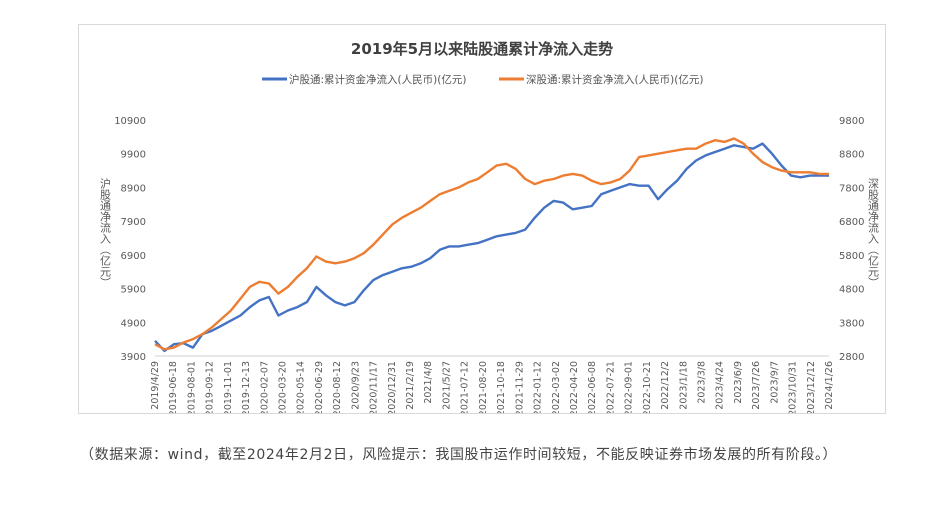 Image resolution: width=928 pixels, height=519 pixels. What do you see at coordinates (851, 323) in the screenshot?
I see `right-tick-label: 3800` at bounding box center [851, 323].